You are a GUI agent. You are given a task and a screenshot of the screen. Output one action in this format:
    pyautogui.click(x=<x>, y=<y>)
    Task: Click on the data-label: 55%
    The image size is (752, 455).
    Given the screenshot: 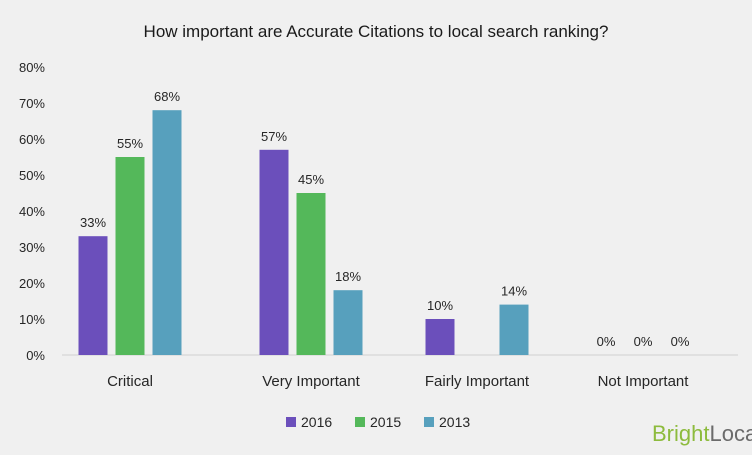 What is the action you would take?
    pyautogui.click(x=130, y=143)
    